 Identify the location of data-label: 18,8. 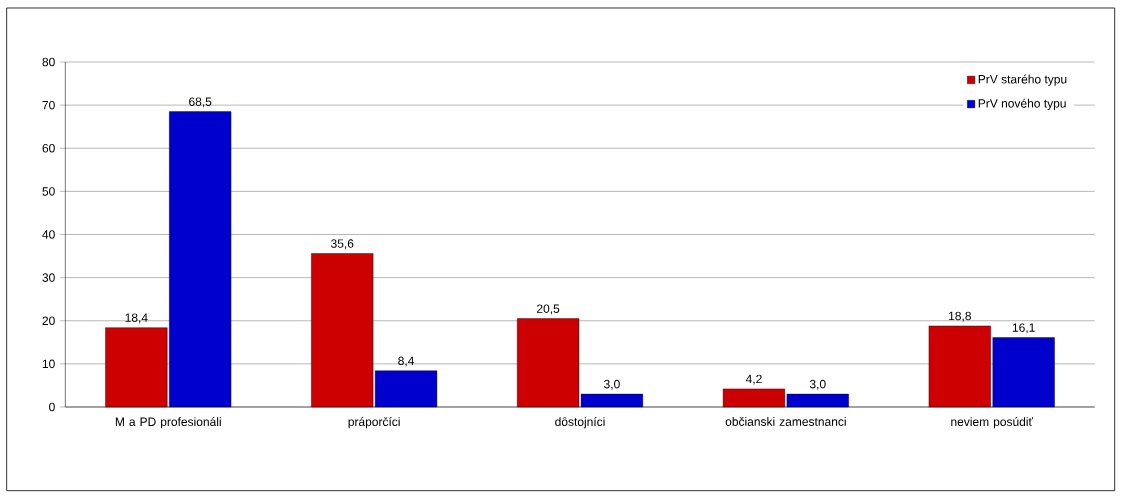
(960, 316).